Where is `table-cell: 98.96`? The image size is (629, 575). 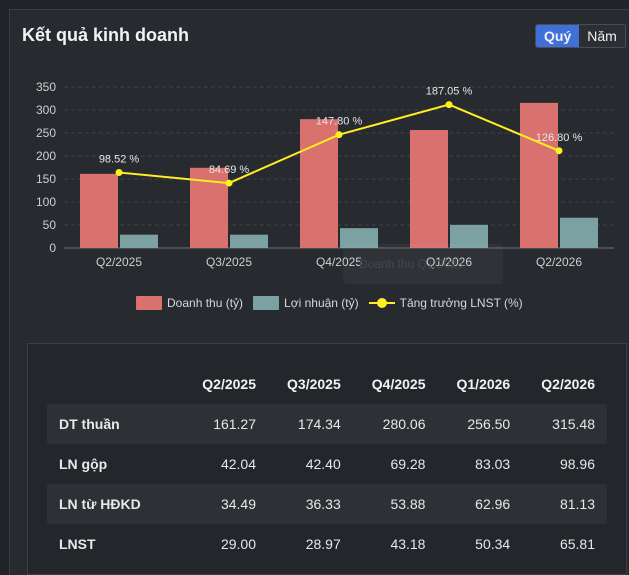 table-cell: 98.96 is located at coordinates (564, 464).